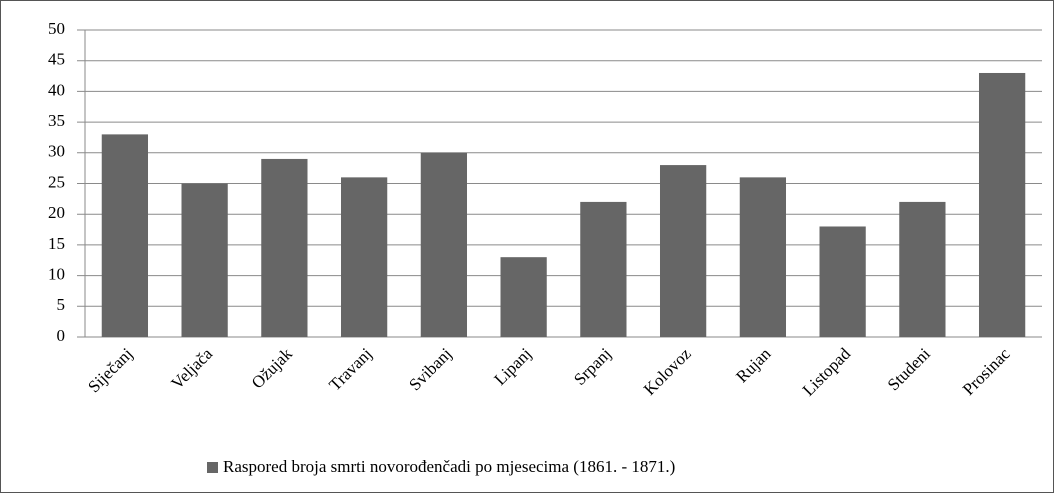 The image size is (1054, 493). Describe the element at coordinates (56, 59) in the screenshot. I see `y-tick-label: 45` at that location.